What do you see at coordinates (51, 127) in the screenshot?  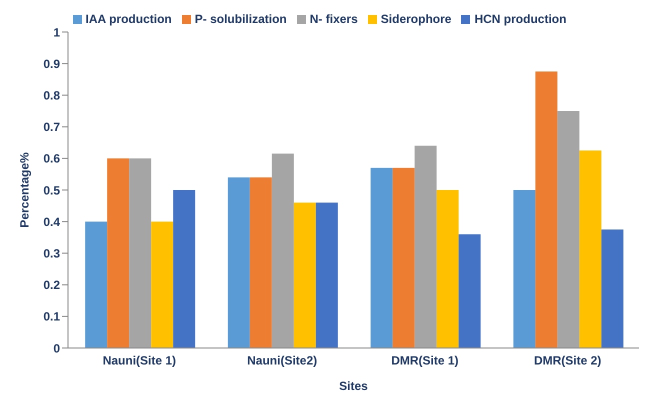 I see `y-tick-label: 0.7` at bounding box center [51, 127].